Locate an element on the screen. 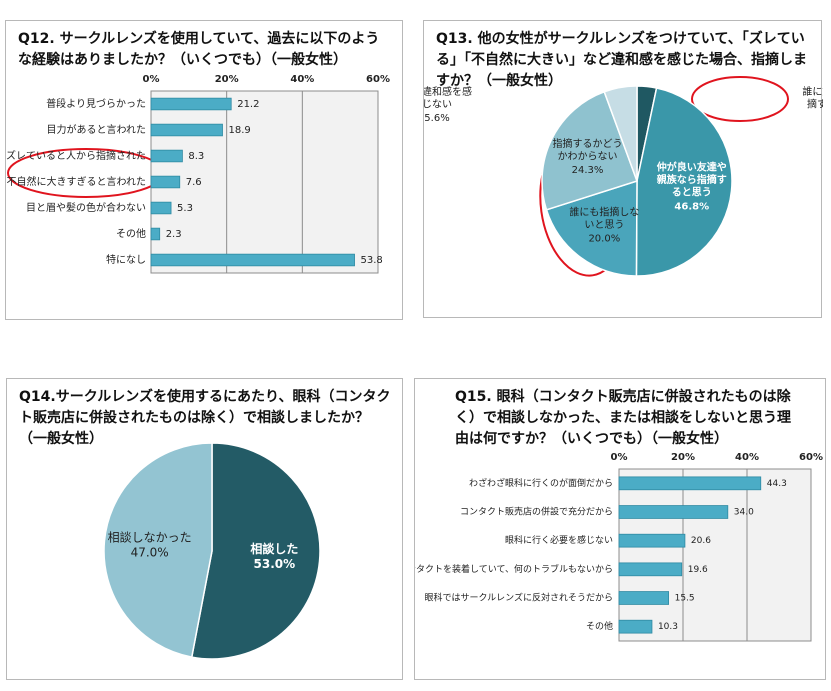 The image size is (831, 691). value-label: 53.8 is located at coordinates (372, 260).